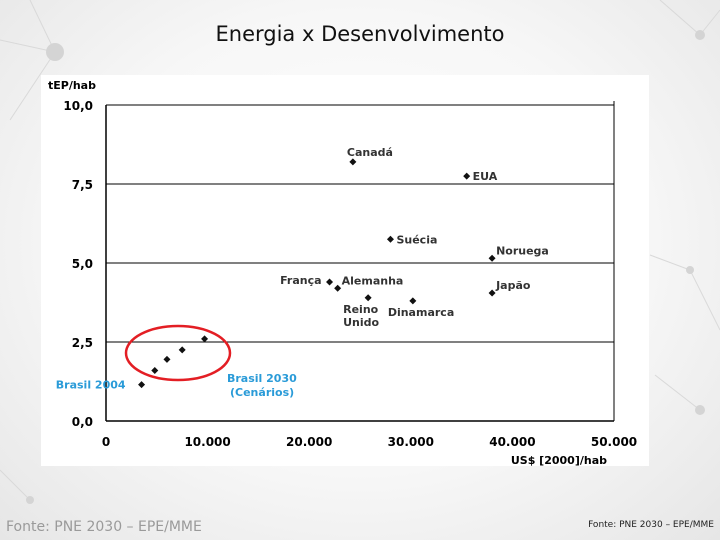  What do you see at coordinates (360, 34) in the screenshot?
I see `slide-title: Energia x Desenvolvimento` at bounding box center [360, 34].